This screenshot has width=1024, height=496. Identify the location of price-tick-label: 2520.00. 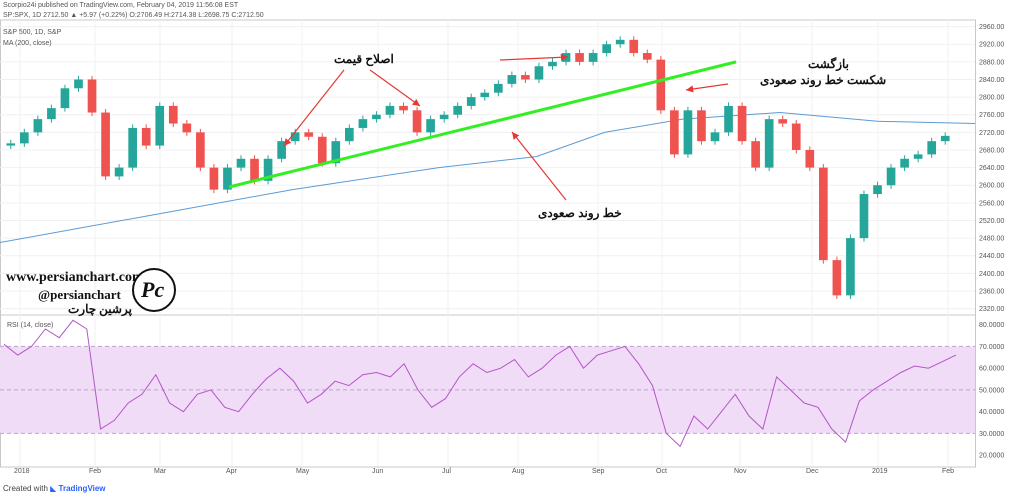
(991, 221).